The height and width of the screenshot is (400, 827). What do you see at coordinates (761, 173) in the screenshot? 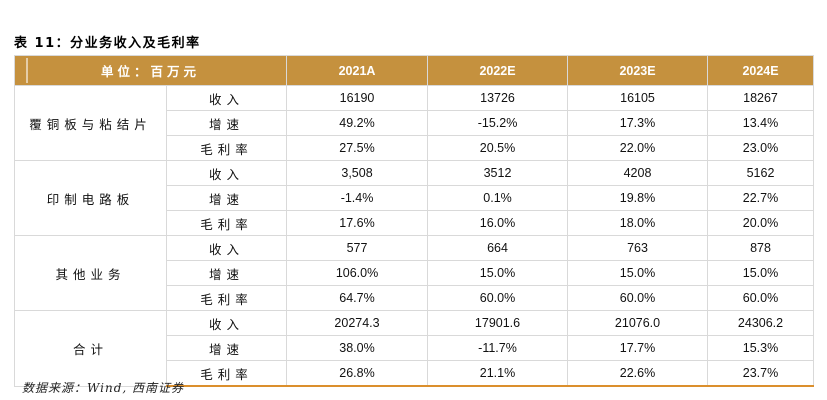
I see `value-cell: 5162` at bounding box center [761, 173].